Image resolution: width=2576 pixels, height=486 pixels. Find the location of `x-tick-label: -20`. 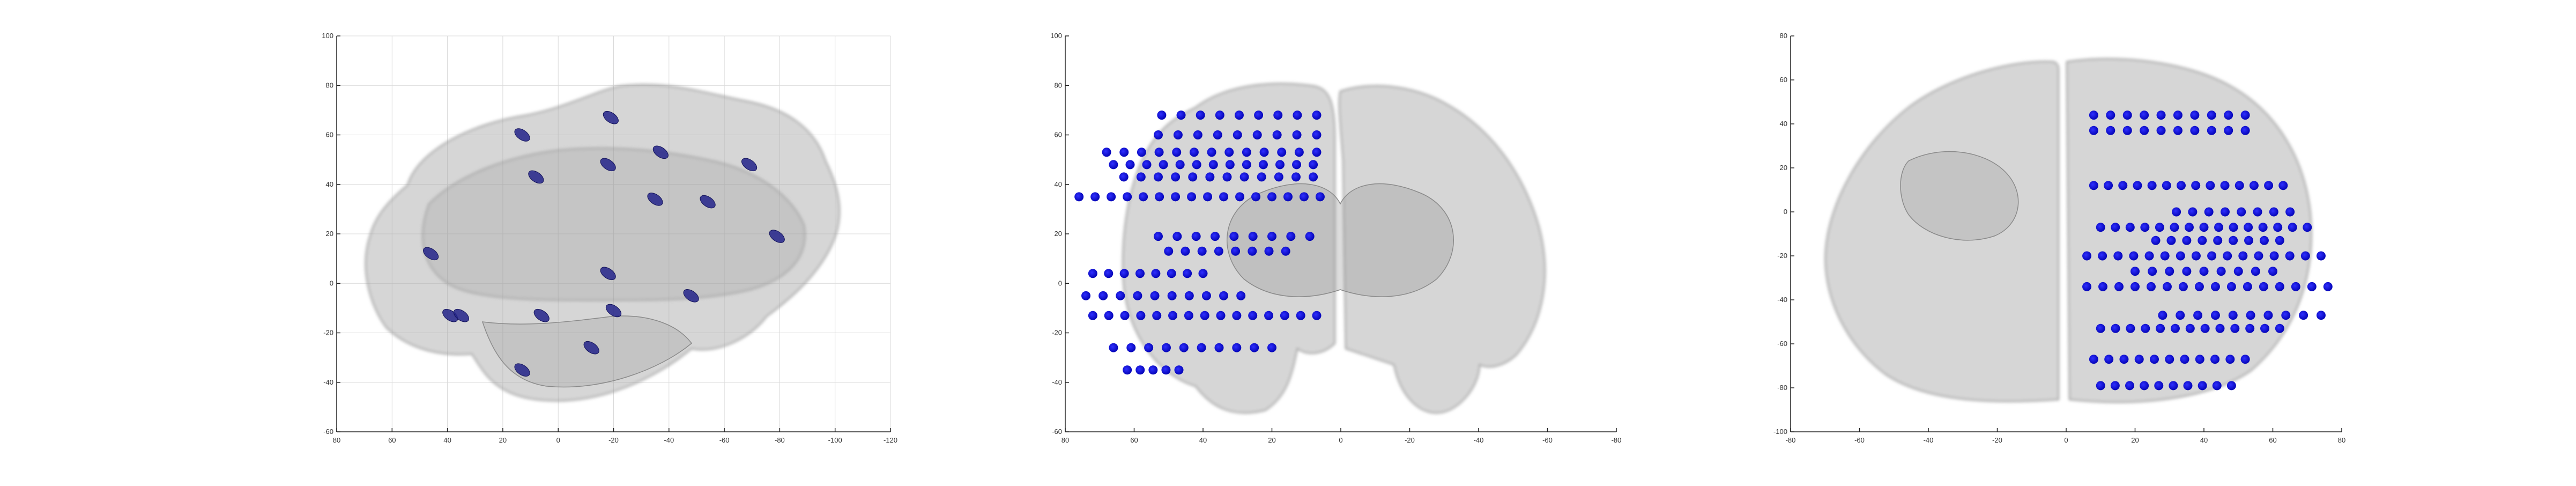

x-tick-label: -20 is located at coordinates (1997, 440).